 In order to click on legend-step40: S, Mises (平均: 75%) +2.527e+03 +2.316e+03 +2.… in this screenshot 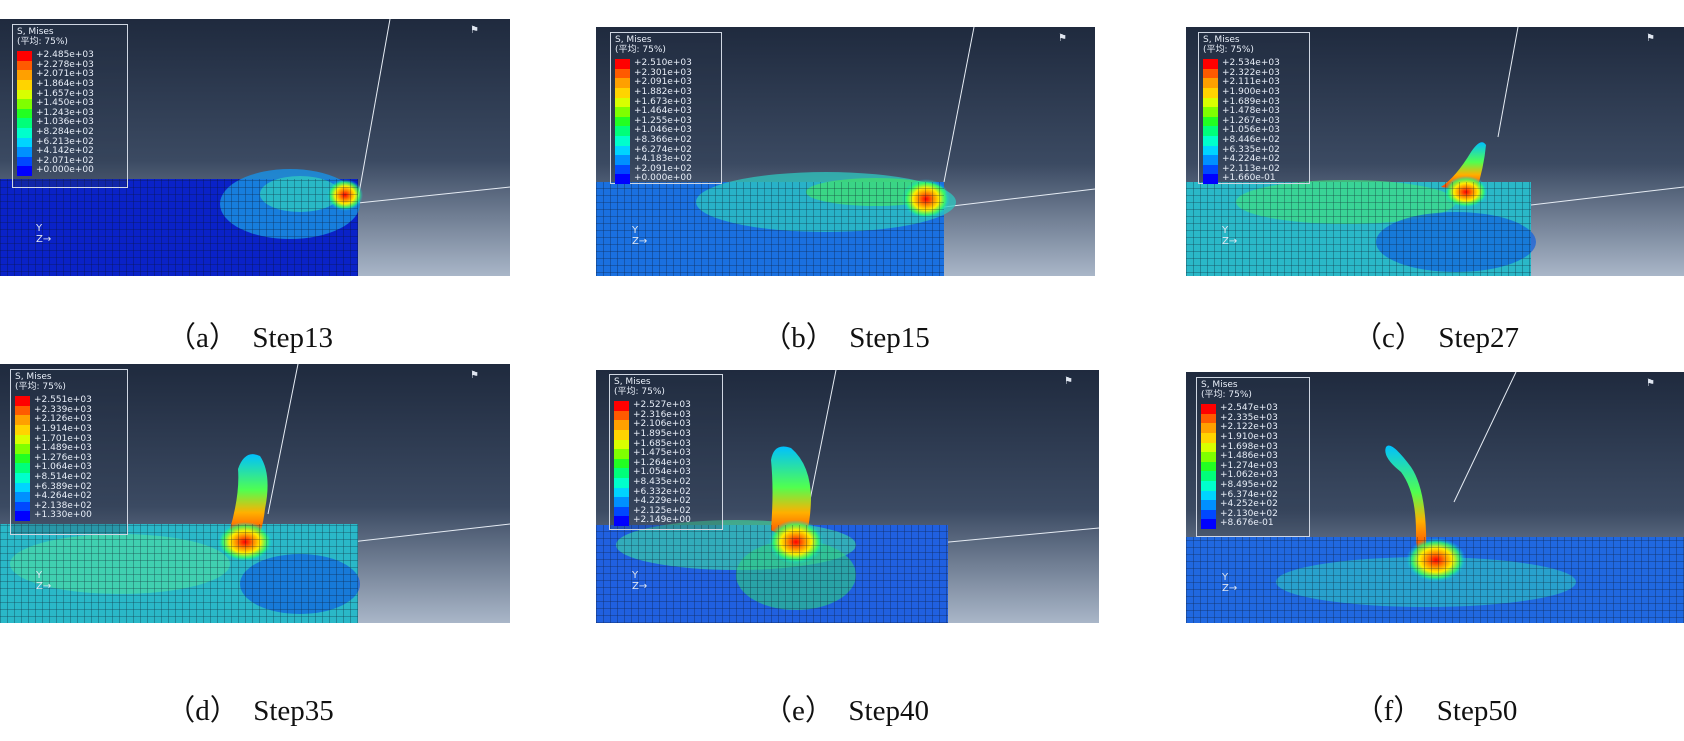, I will do `click(666, 452)`.